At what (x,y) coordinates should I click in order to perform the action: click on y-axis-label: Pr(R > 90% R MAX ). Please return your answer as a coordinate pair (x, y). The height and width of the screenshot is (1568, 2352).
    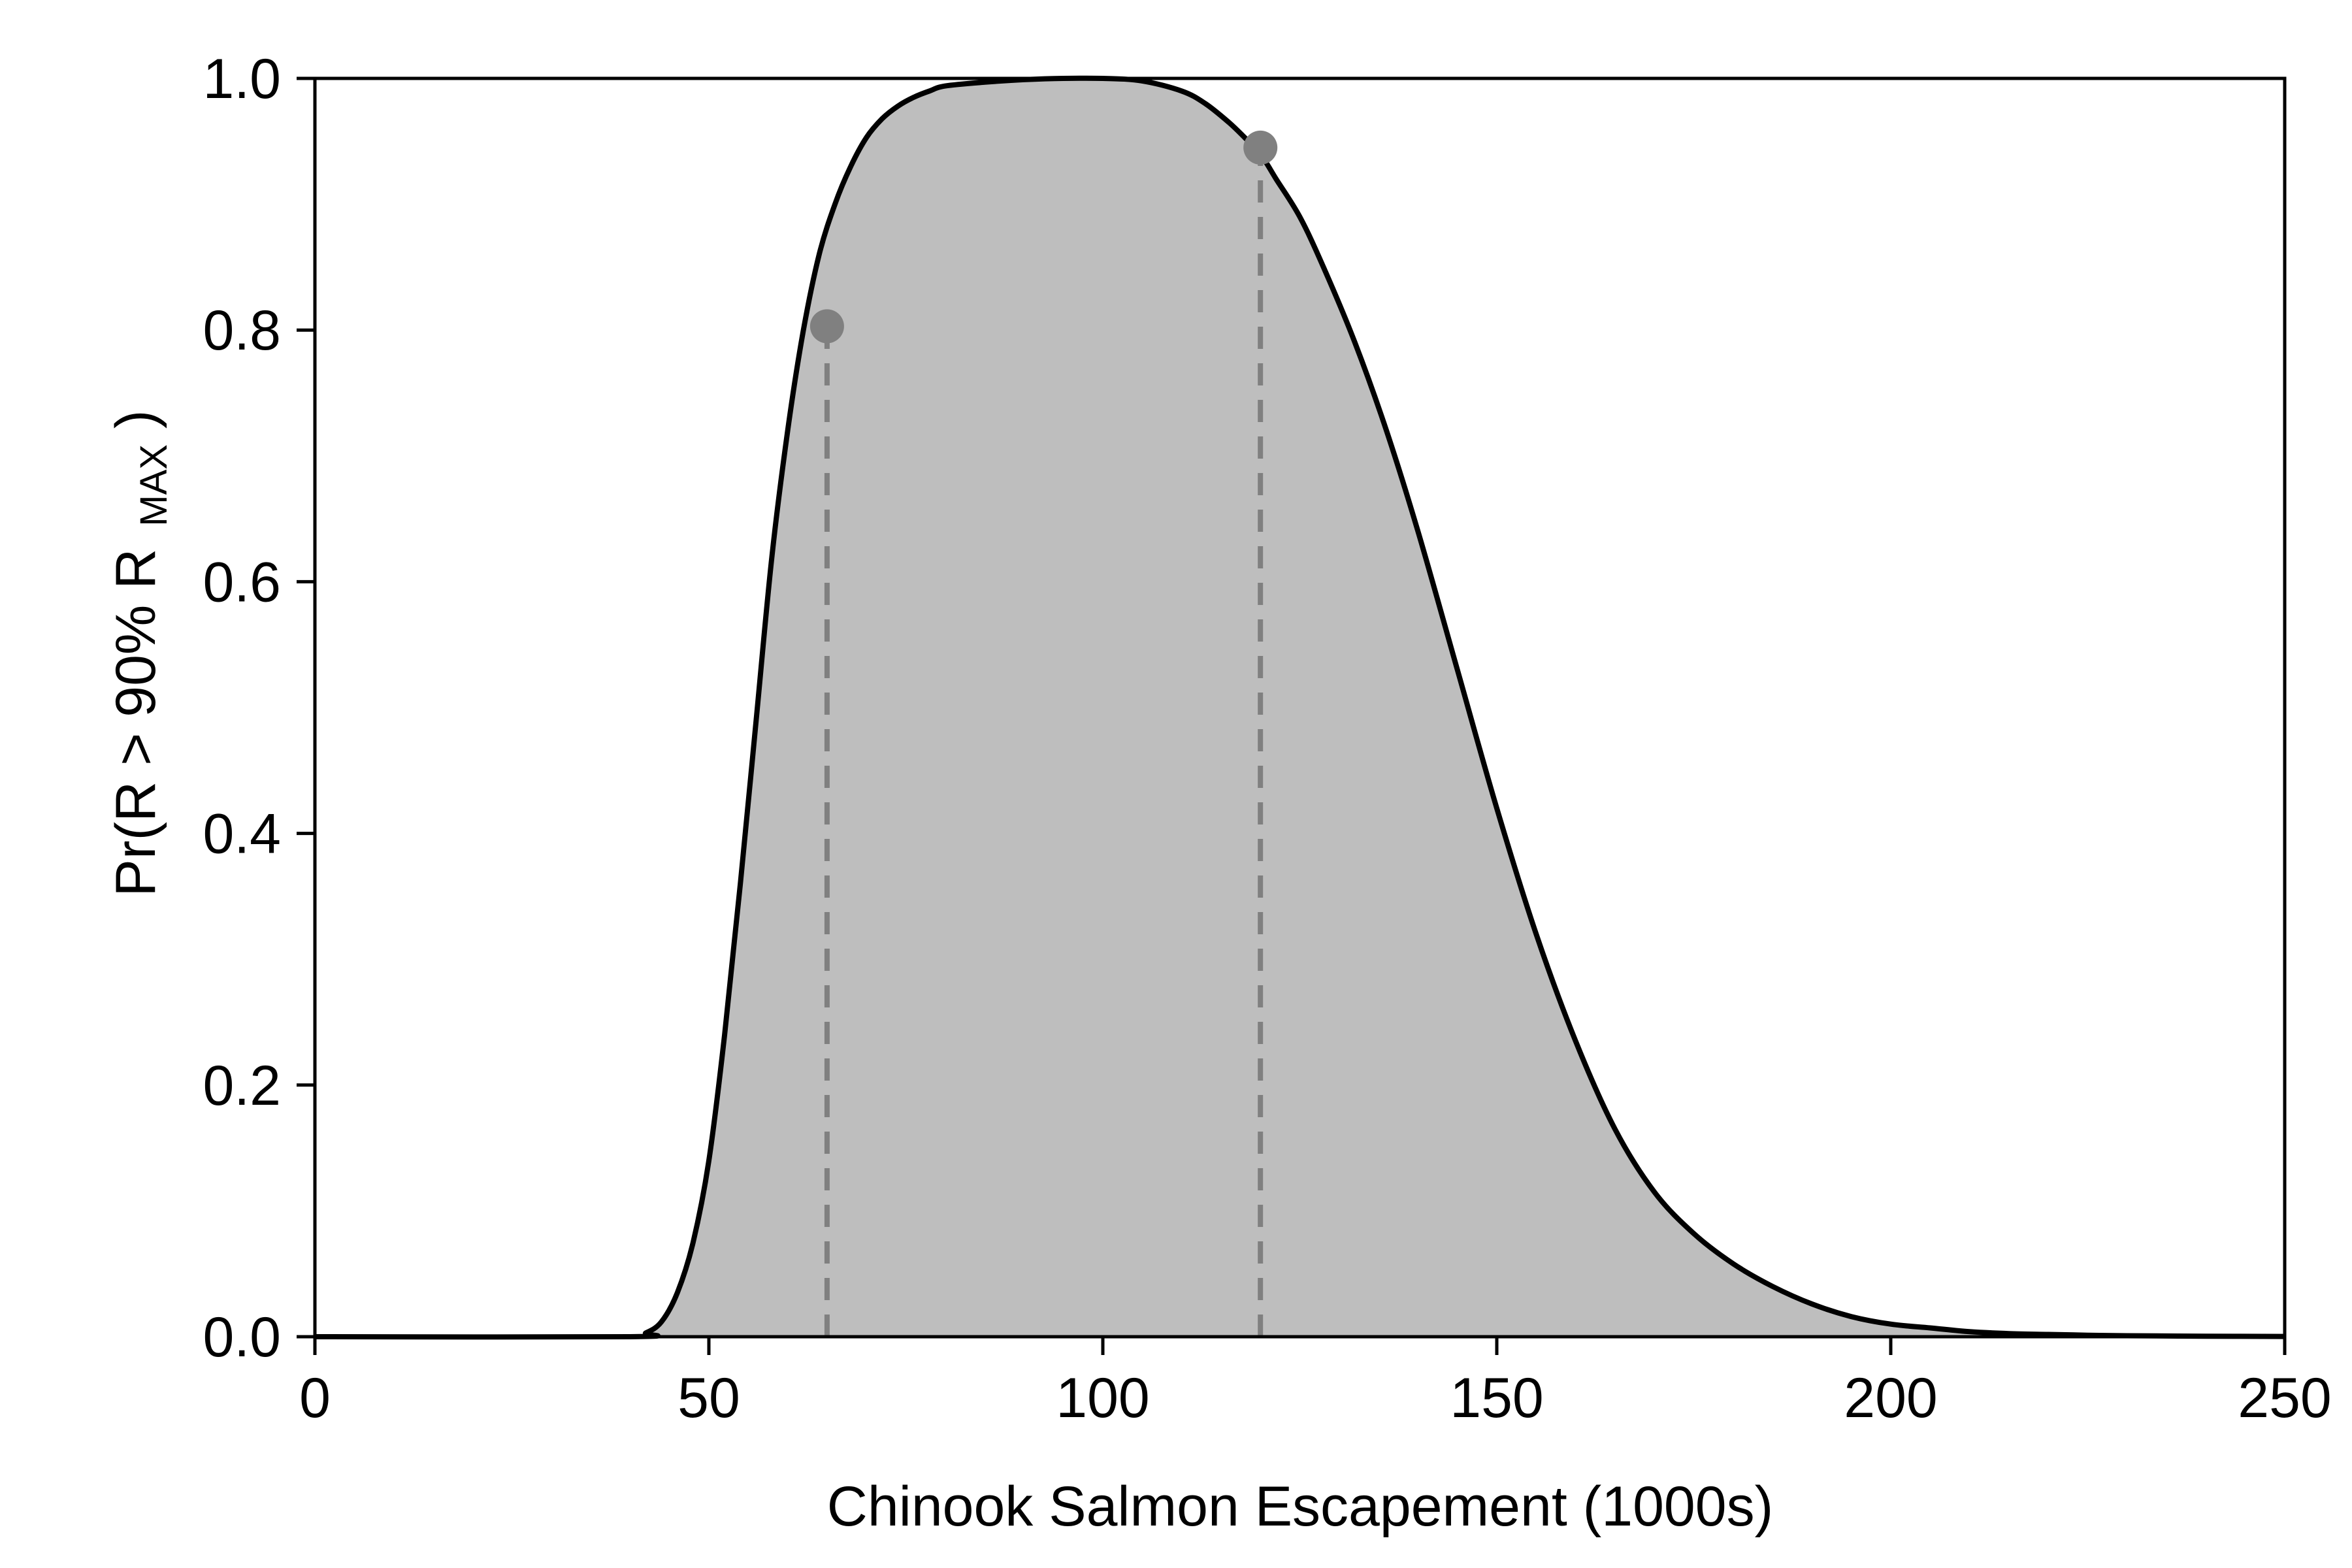
    Looking at the image, I should click on (142, 653).